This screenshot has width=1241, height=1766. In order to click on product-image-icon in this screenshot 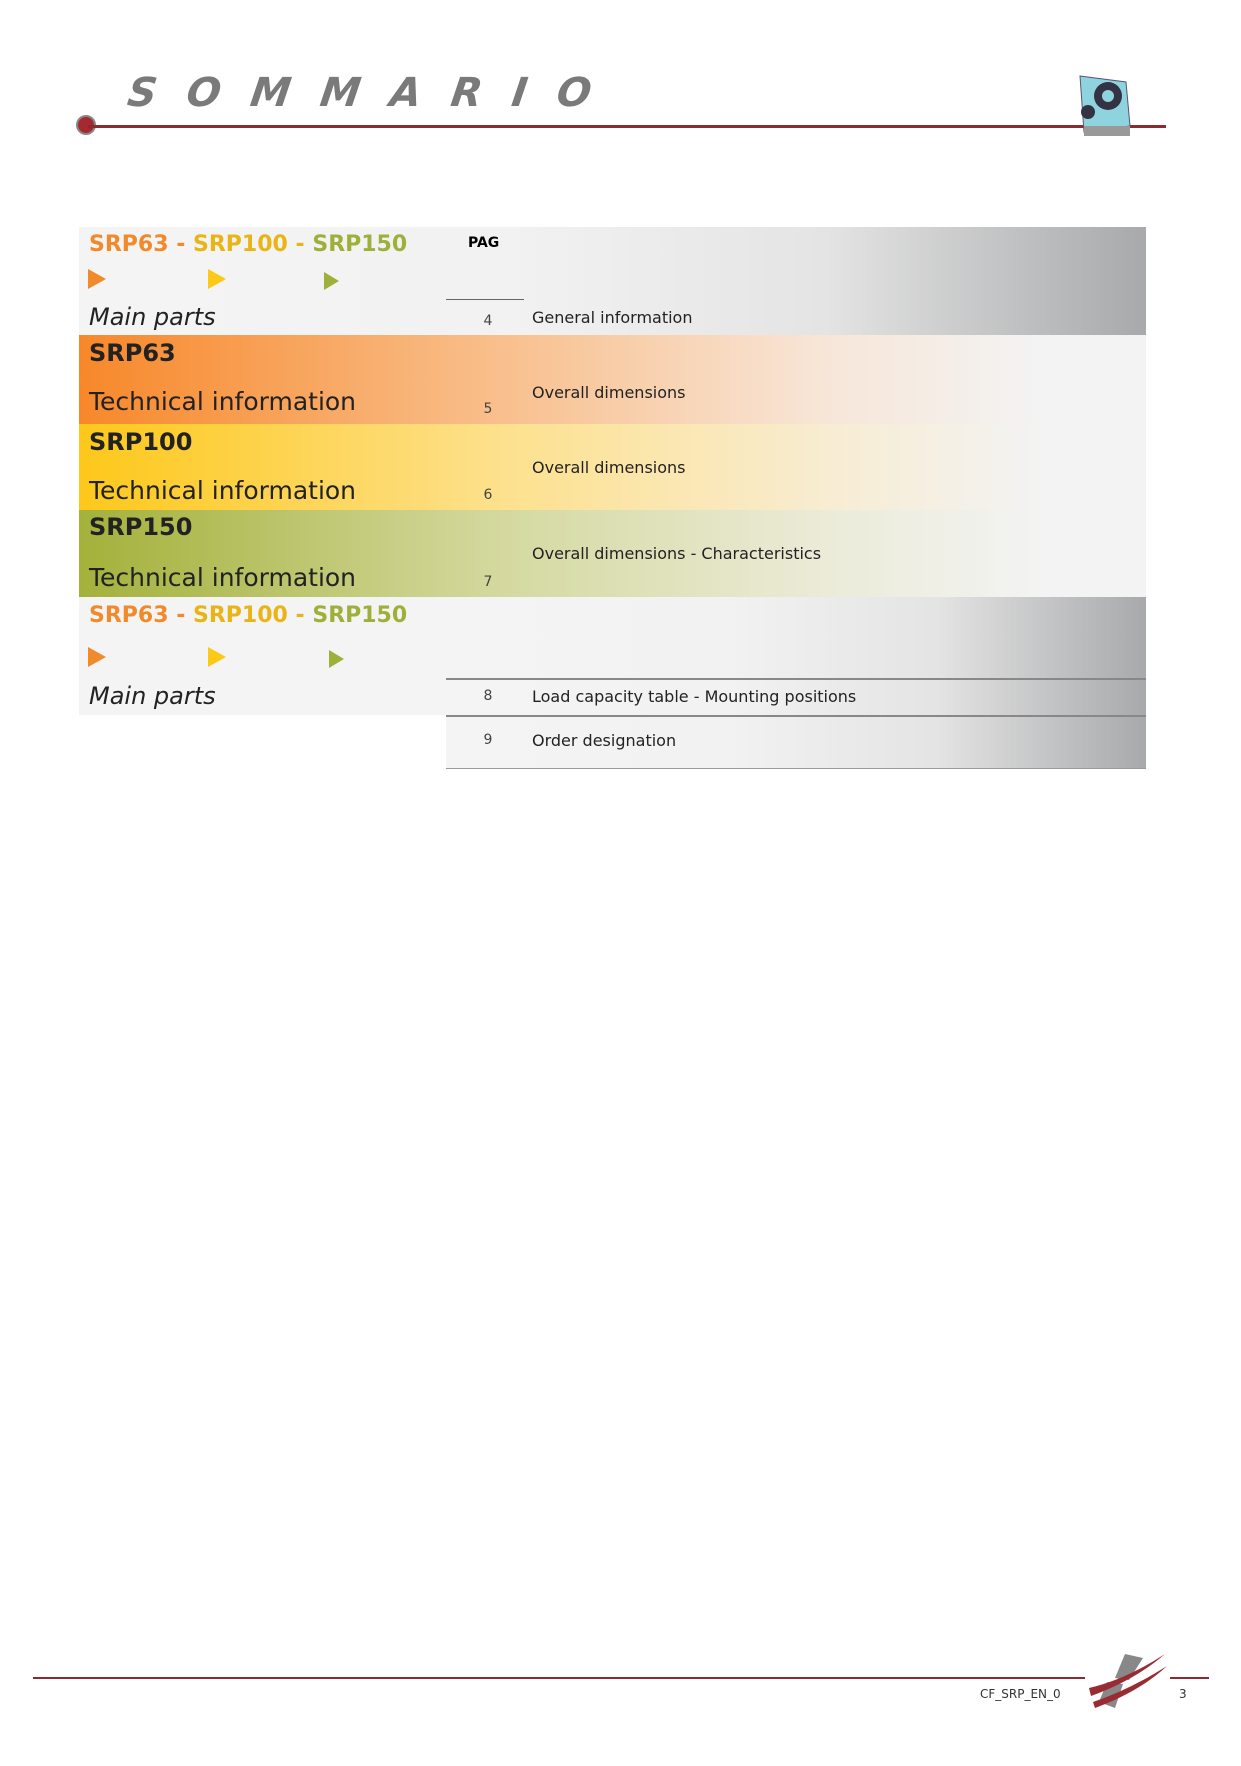, I will do `click(1105, 105)`.